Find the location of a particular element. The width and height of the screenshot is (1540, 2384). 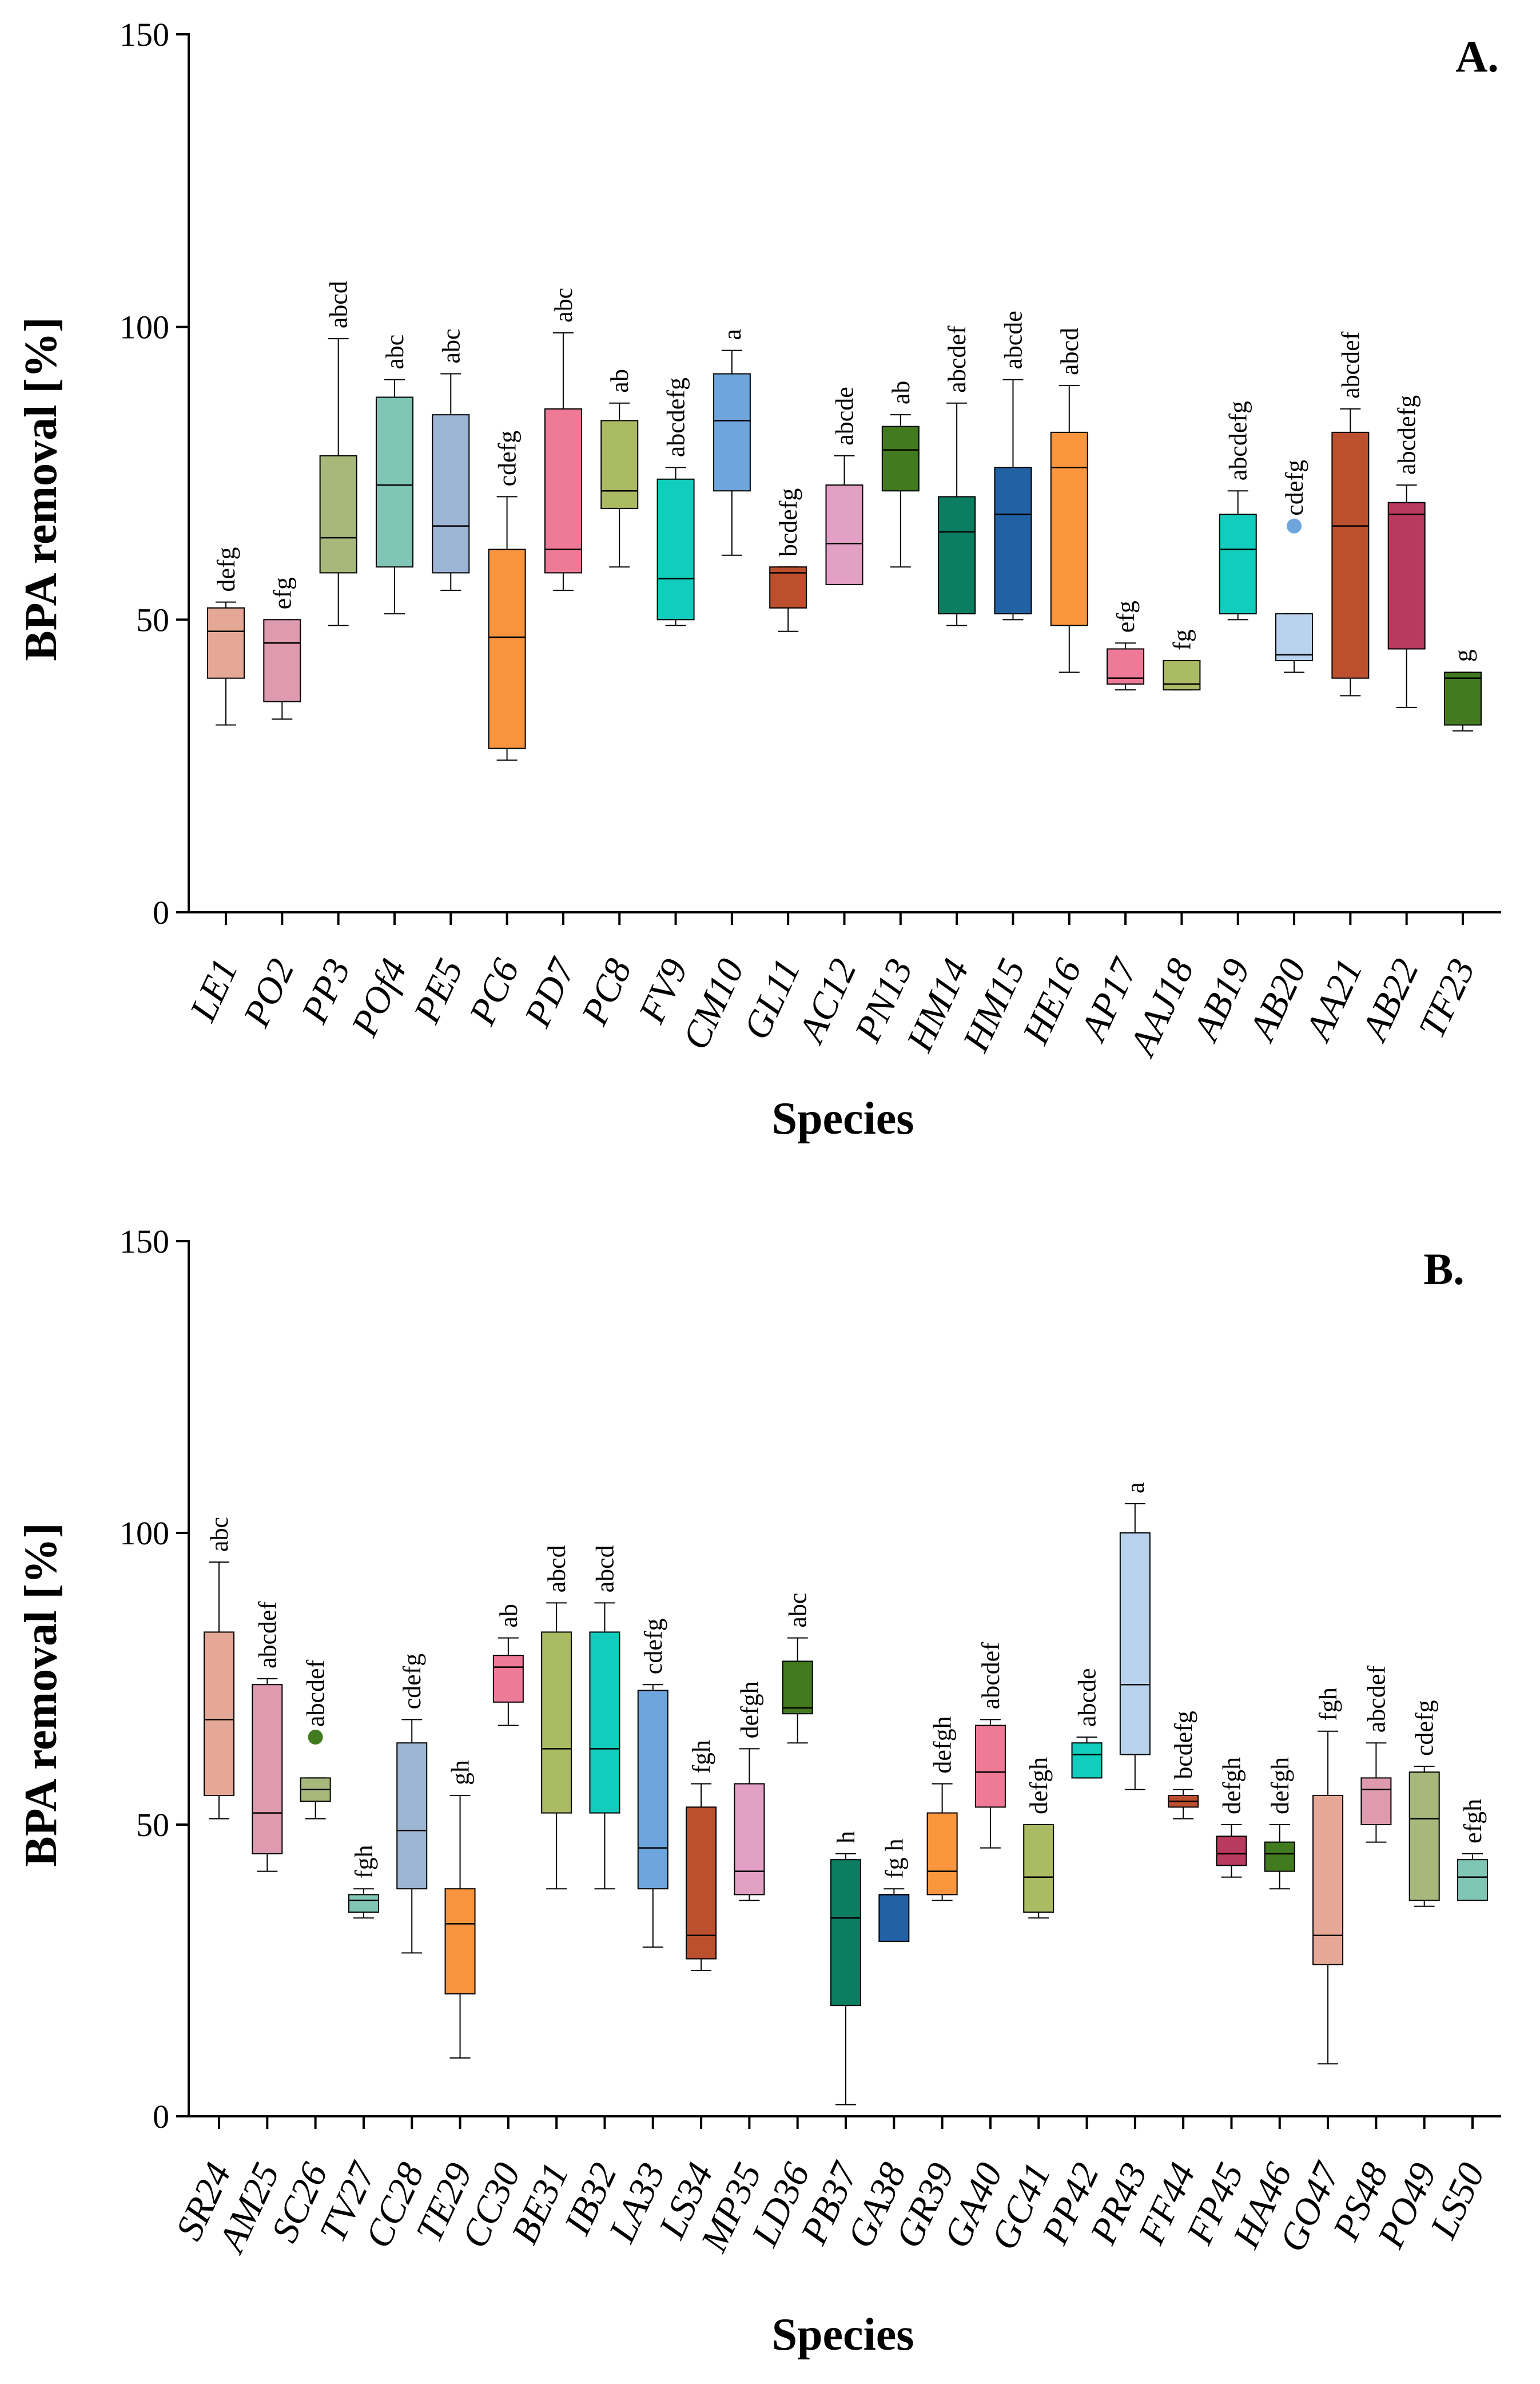

box-LA33 is located at coordinates (652, 1790).